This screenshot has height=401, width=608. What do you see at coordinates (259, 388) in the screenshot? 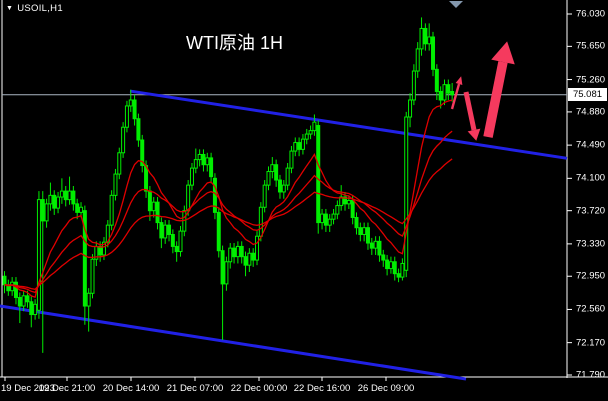
I see `time-axis-label: 22 Dec 00:00` at bounding box center [259, 388].